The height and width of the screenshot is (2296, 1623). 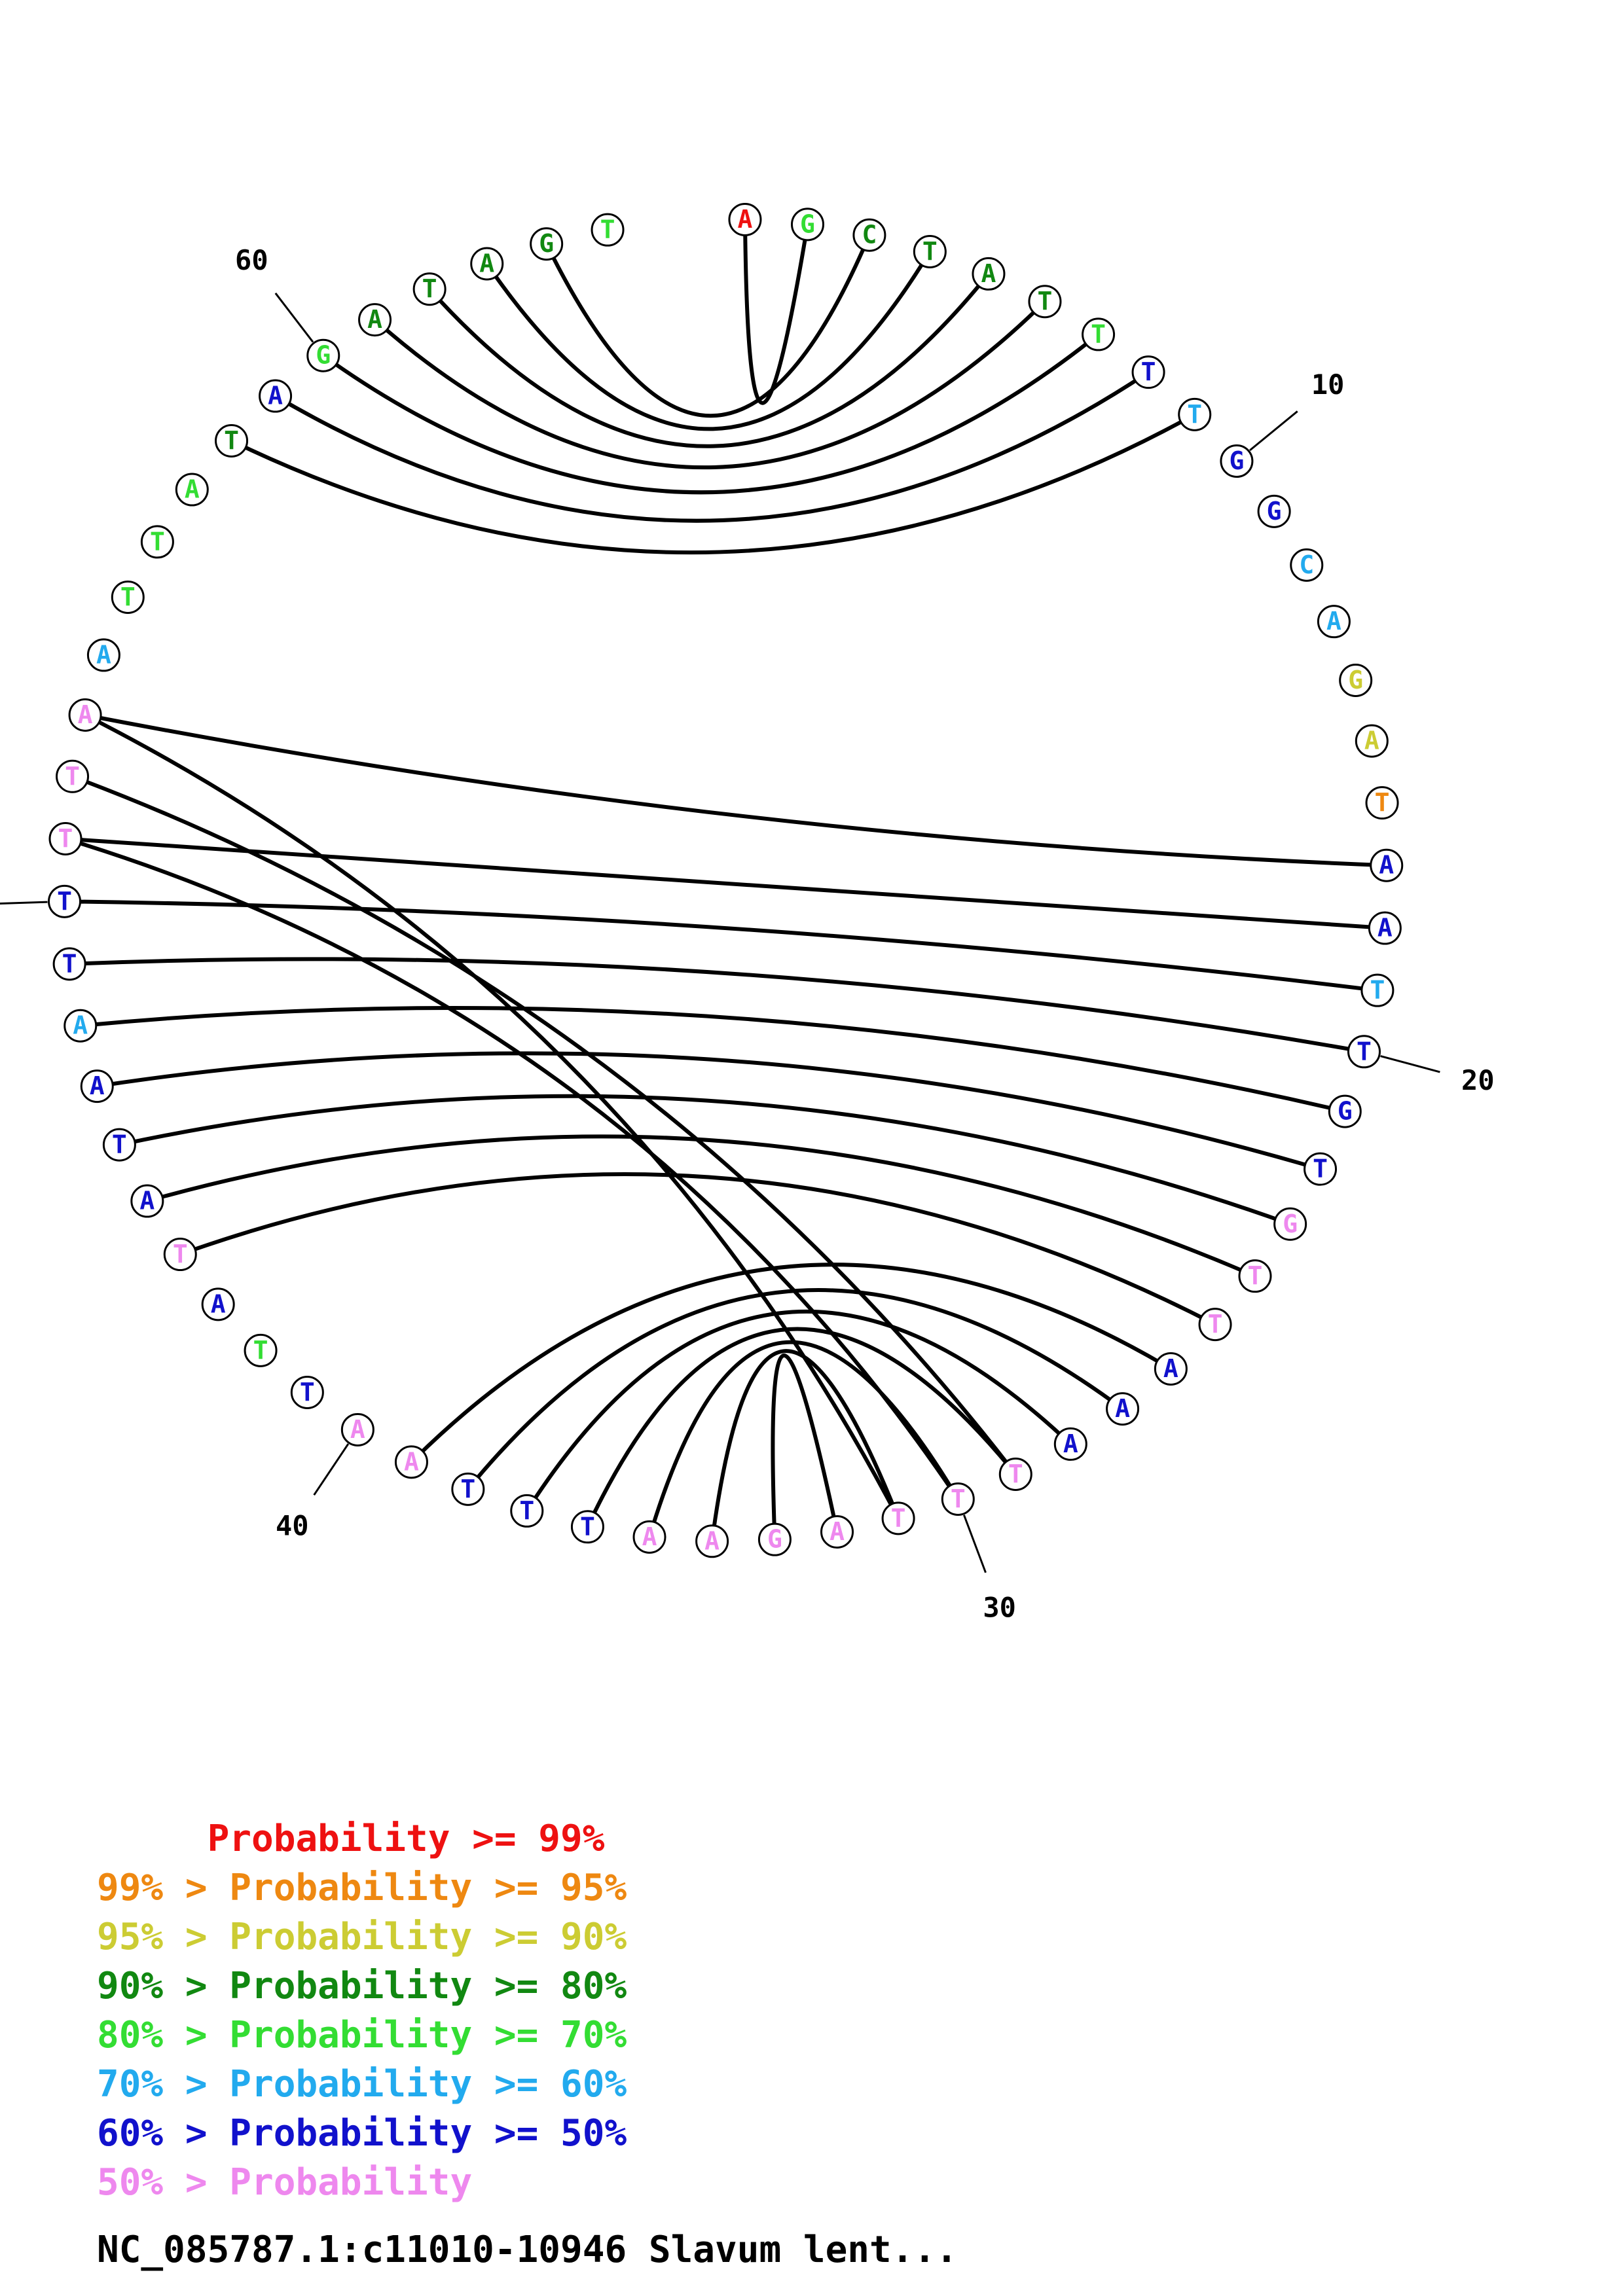 I want to click on legend-prefix: 50% >, so click(x=163, y=2182).